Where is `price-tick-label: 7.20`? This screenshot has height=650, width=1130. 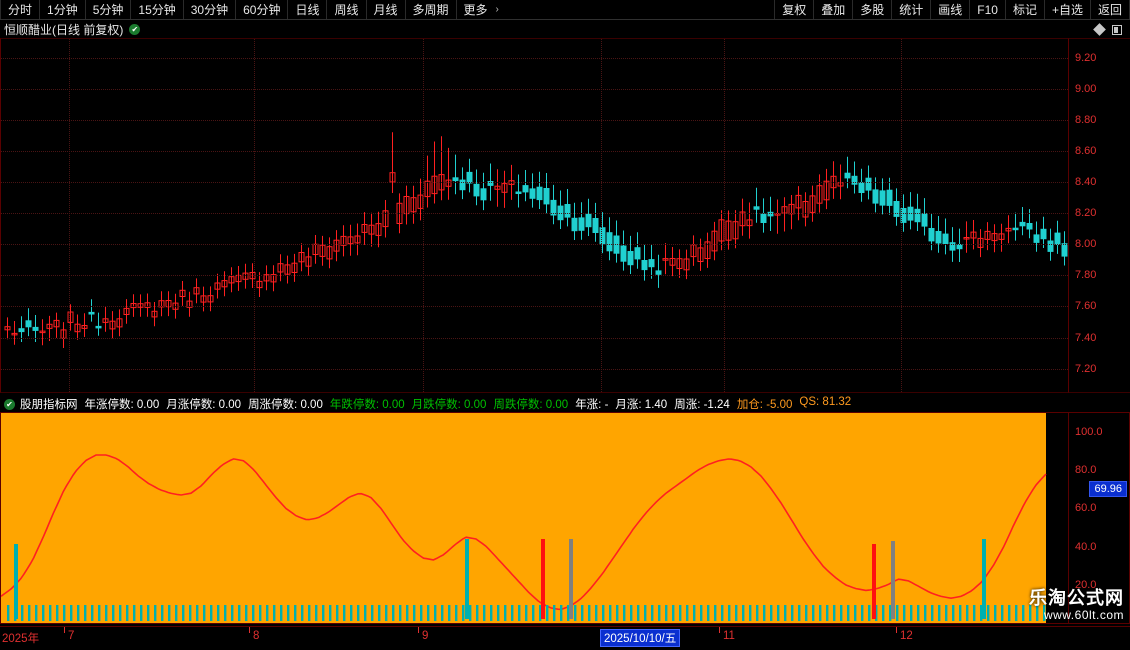
price-tick-label: 7.20 is located at coordinates (1086, 368).